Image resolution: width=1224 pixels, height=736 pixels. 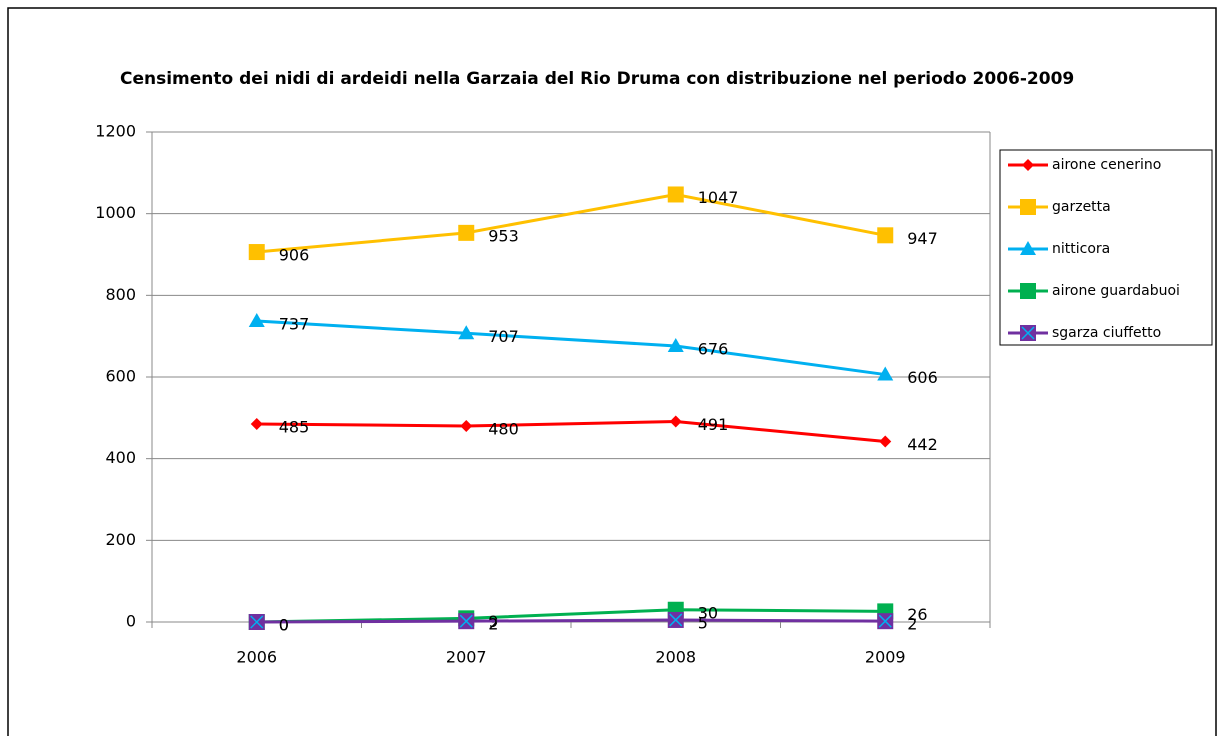 I want to click on legend-label: airone guardabuoi, so click(x=1116, y=291).